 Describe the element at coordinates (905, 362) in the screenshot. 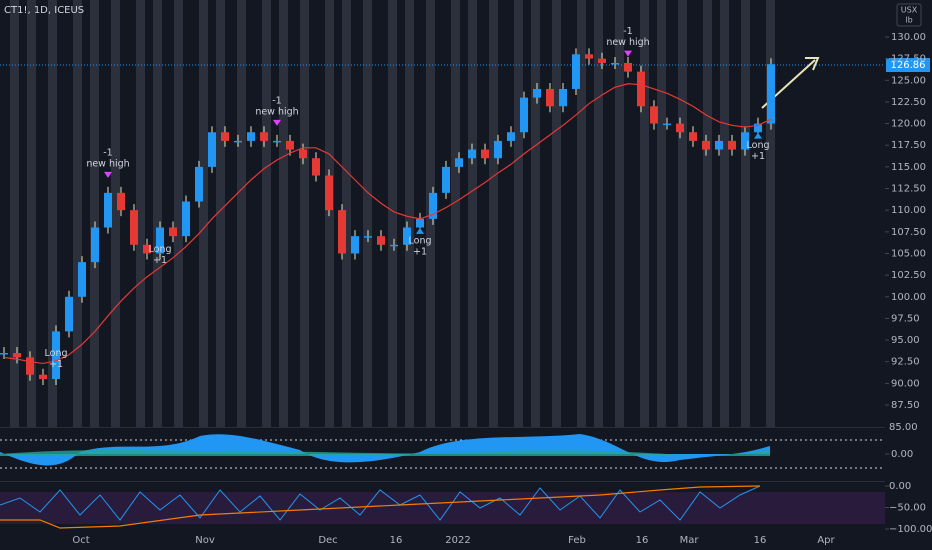

I see `y-tick-label: 92.50` at that location.